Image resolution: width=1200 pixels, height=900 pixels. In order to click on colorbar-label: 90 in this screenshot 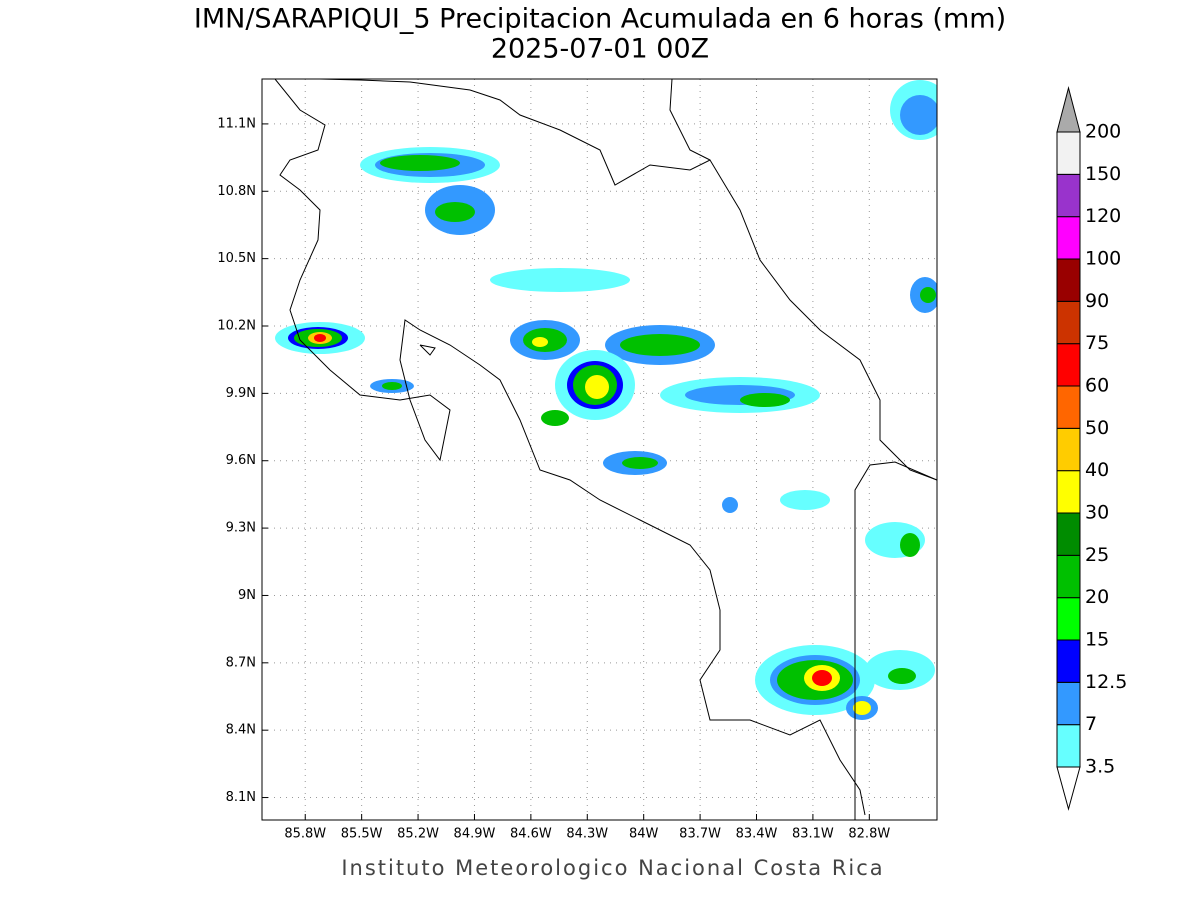, I will do `click(1097, 301)`.